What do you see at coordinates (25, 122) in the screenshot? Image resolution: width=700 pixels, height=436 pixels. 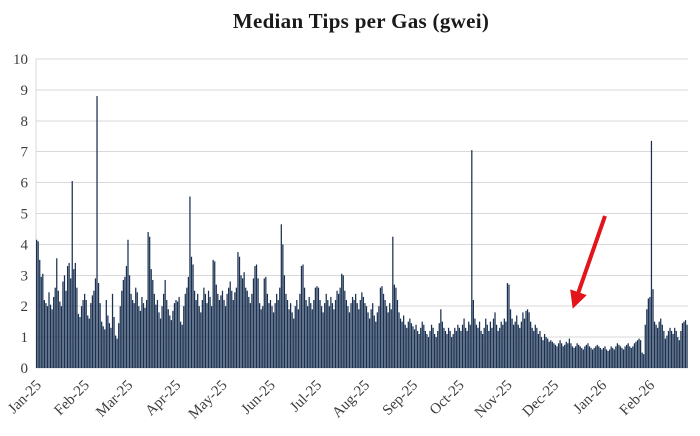 I see `y-axis-tick-label: 8` at bounding box center [25, 122].